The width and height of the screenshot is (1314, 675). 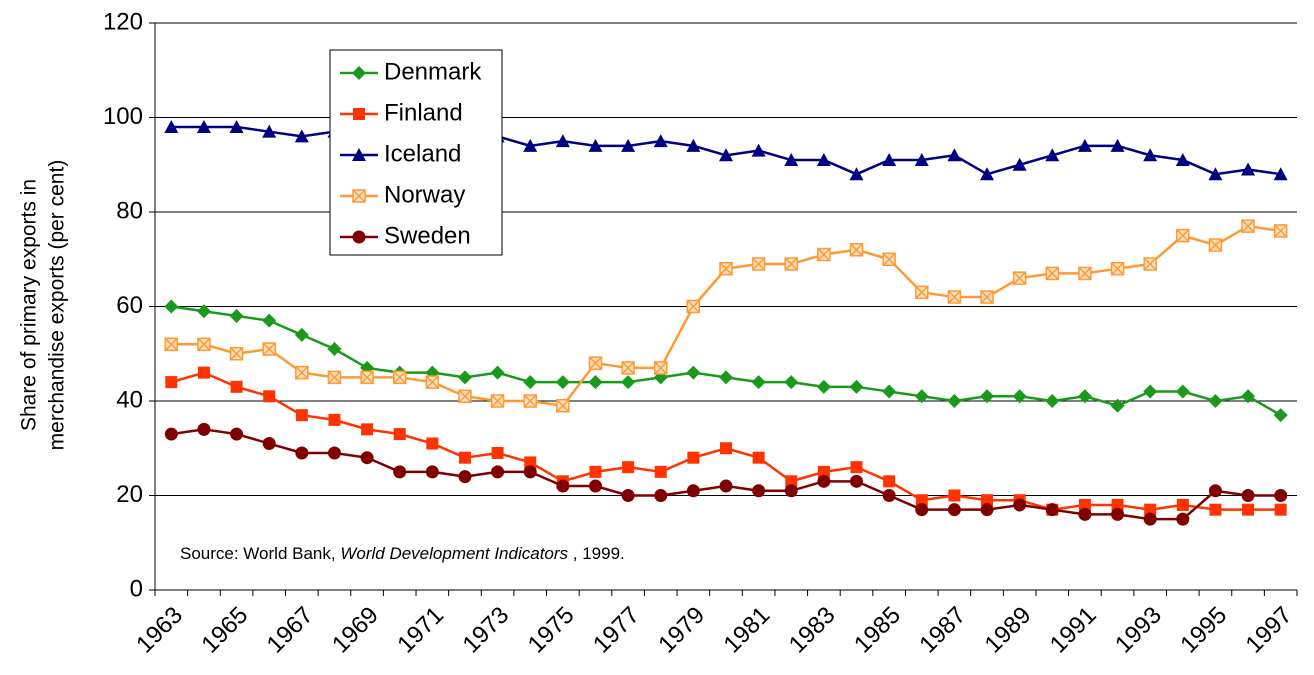 What do you see at coordinates (1073, 630) in the screenshot?
I see `x-tick-label: 1991` at bounding box center [1073, 630].